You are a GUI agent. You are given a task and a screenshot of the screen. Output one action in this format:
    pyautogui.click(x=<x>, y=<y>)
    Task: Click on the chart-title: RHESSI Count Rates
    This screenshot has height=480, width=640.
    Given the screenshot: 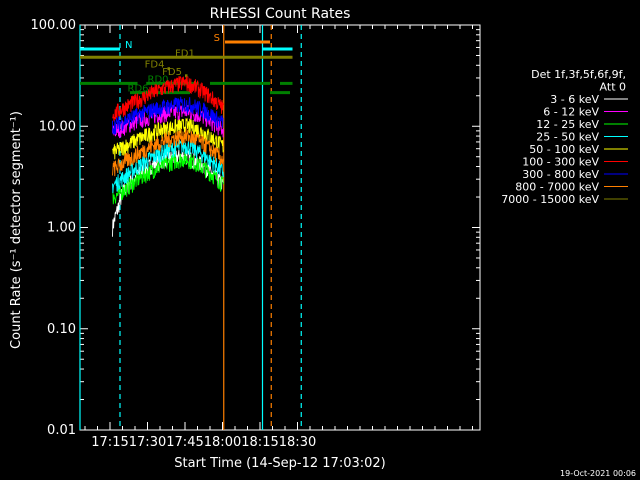 What is the action you would take?
    pyautogui.click(x=280, y=14)
    